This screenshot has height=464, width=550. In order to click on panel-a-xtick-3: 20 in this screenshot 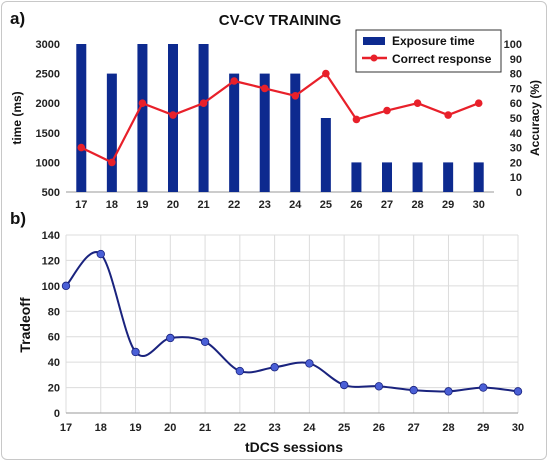, I will do `click(173, 205)`.